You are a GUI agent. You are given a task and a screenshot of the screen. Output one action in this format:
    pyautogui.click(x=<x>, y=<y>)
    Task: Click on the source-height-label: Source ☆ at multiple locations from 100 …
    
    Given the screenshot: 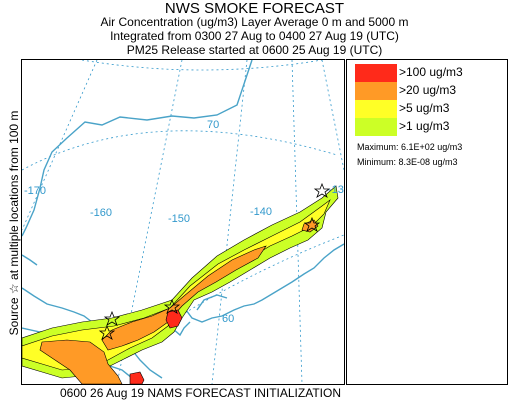 What is the action you would take?
    pyautogui.click(x=14, y=223)
    